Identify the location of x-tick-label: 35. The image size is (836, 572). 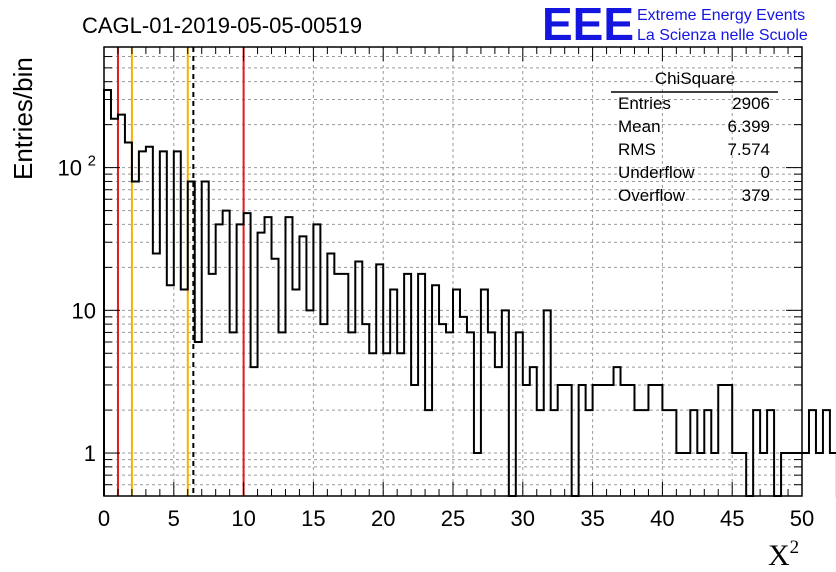
(592, 518).